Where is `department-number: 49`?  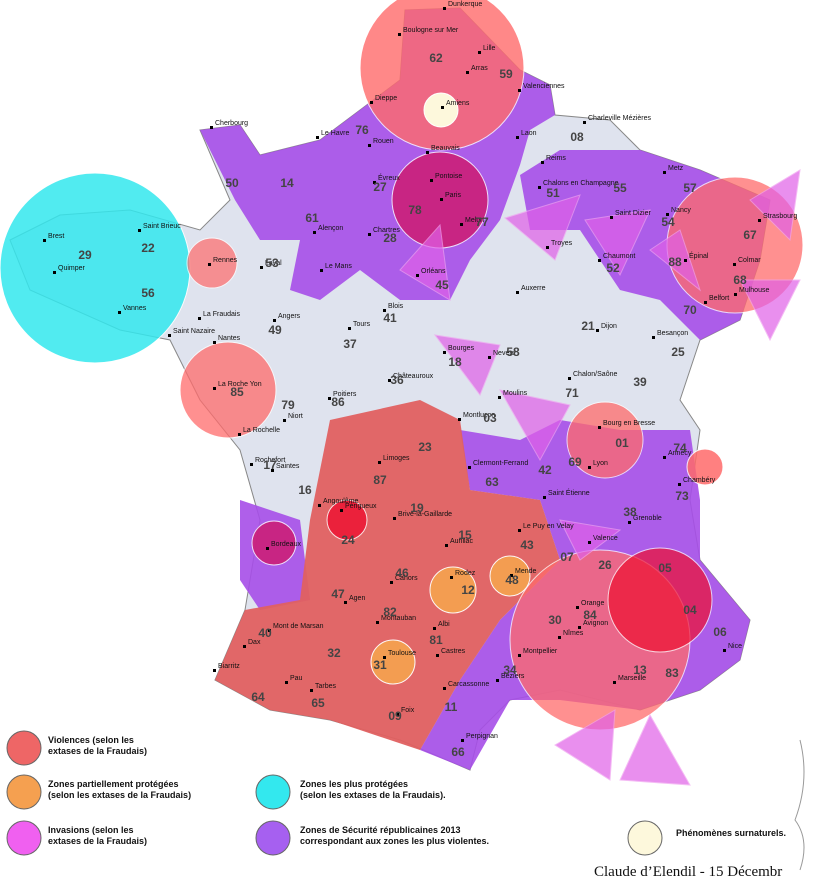 department-number: 49 is located at coordinates (275, 330).